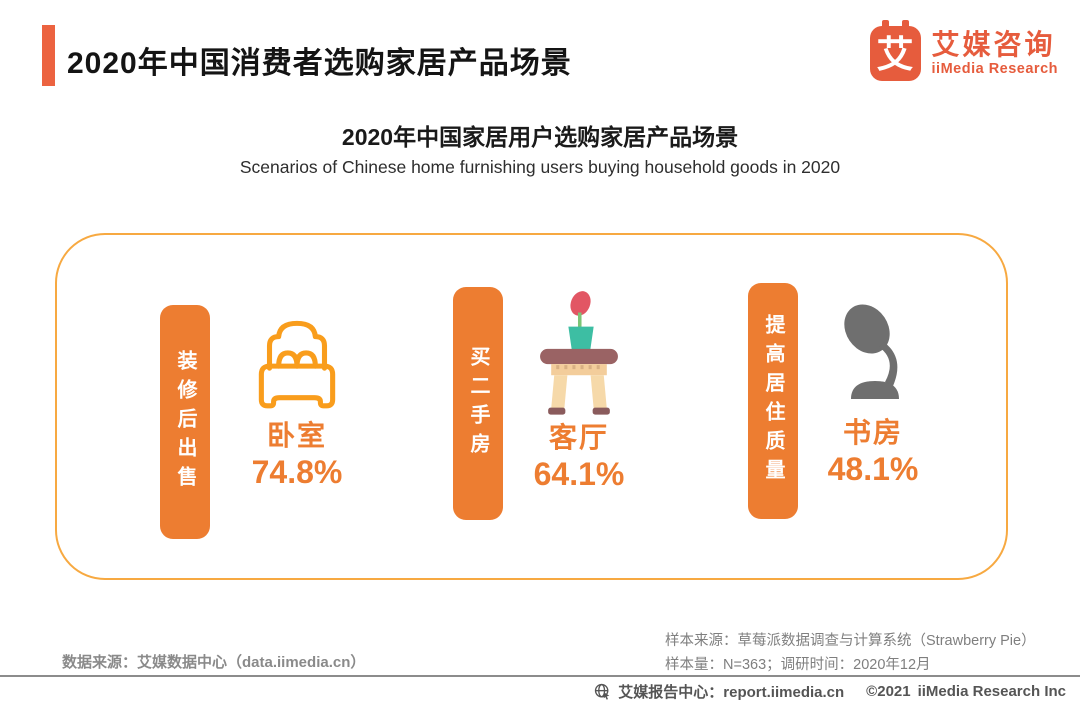 The height and width of the screenshot is (702, 1080). I want to click on scenario-result-bedroom: 卧室 74.8%, so click(297, 455).